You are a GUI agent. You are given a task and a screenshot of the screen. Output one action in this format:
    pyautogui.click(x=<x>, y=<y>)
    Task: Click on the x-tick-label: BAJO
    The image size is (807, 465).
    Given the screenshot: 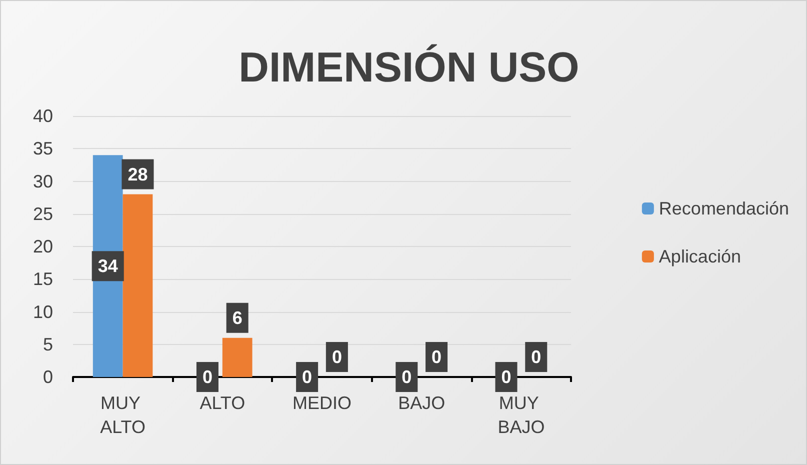 What is the action you would take?
    pyautogui.click(x=422, y=403)
    